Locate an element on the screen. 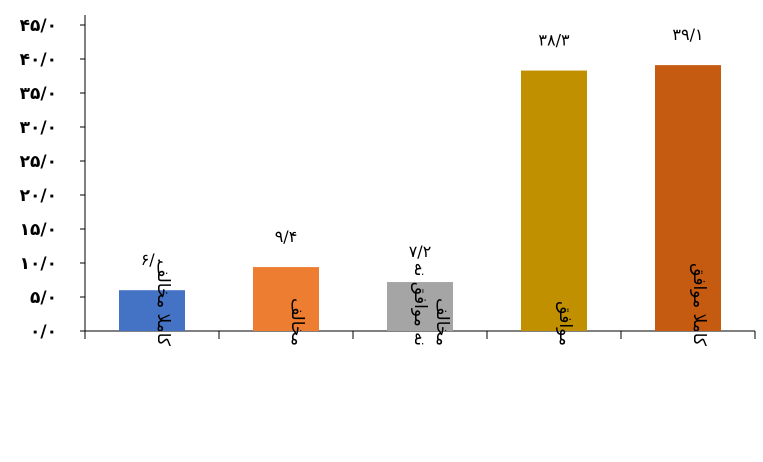  category-label-line: کاملا موافق is located at coordinates (699, 305).